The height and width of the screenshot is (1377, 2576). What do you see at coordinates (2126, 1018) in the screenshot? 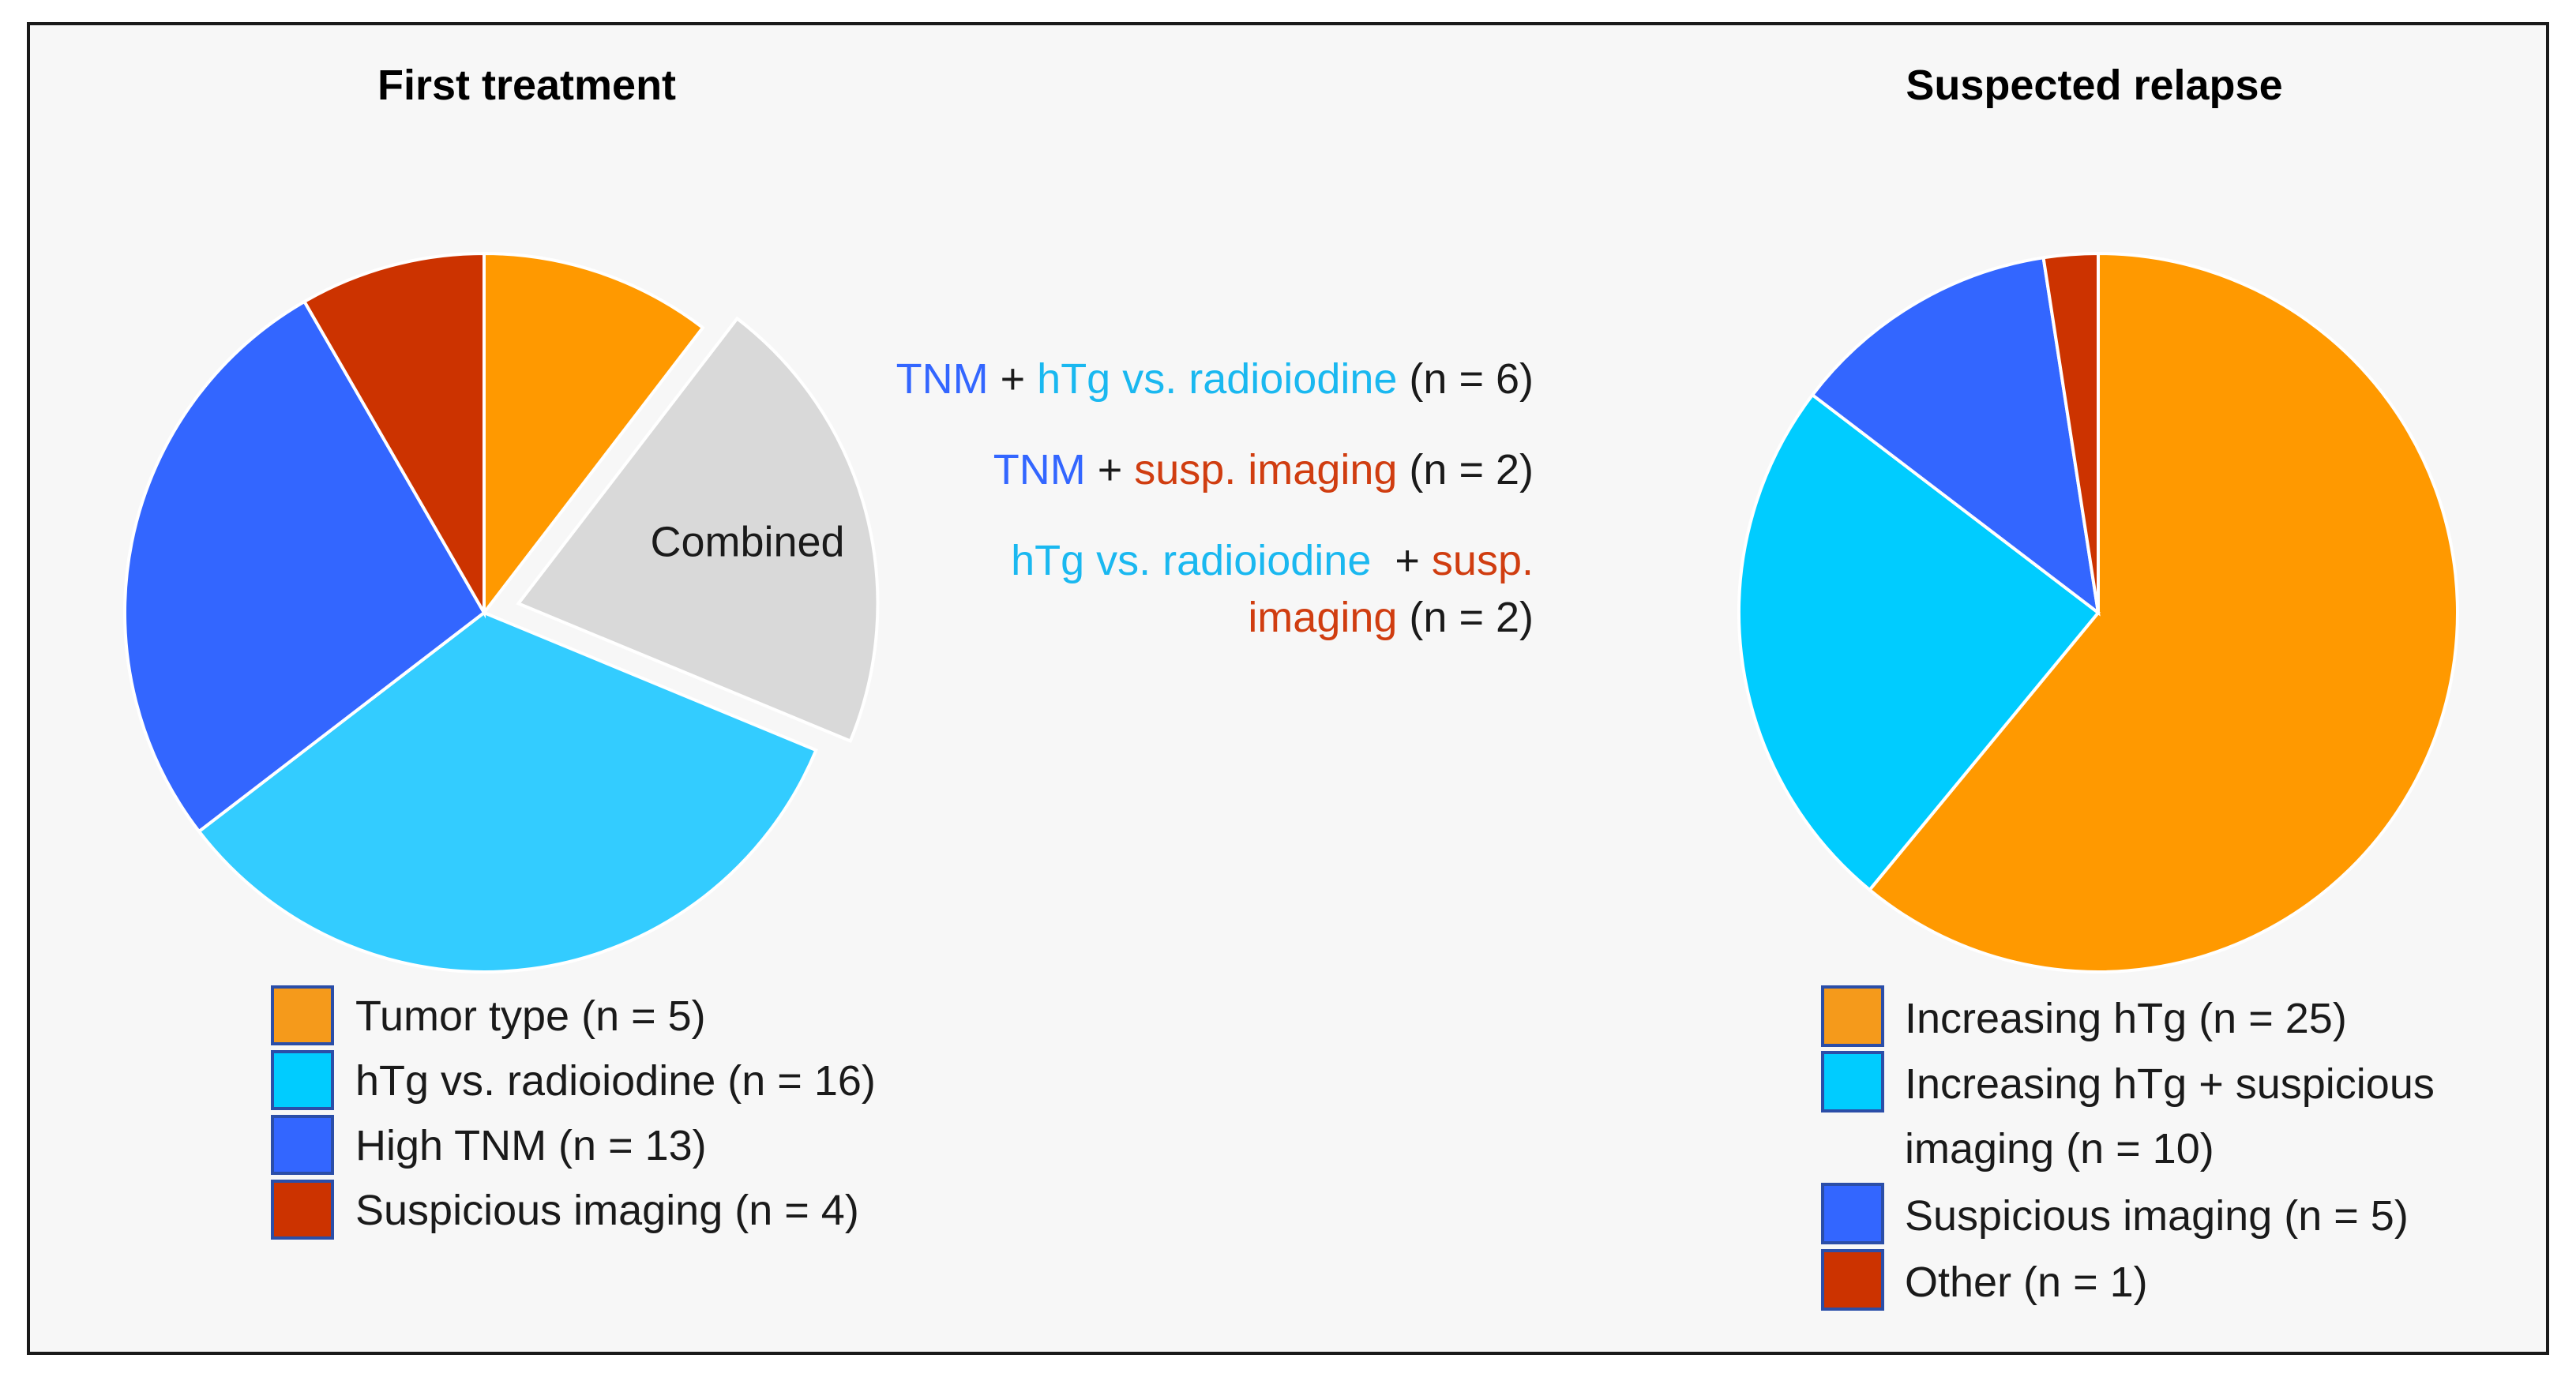
I see `legend-label-increasing-htg-n-25: Increasing hTg (n = 25)` at bounding box center [2126, 1018].